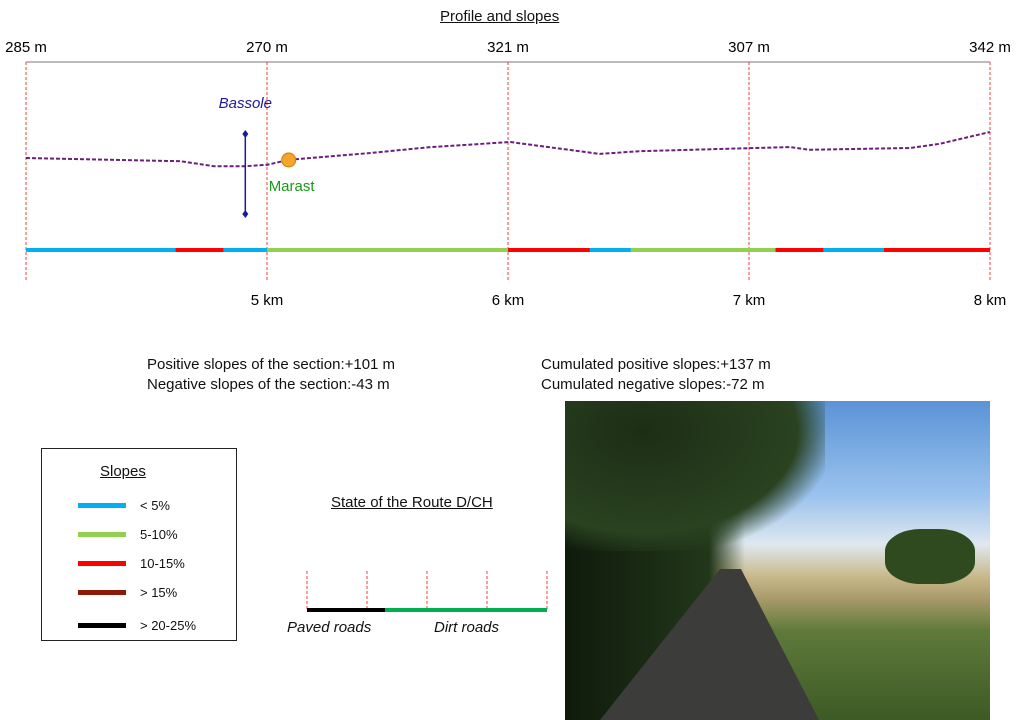 The image size is (1024, 720). I want to click on legend-label: > 20-25%, so click(168, 625).